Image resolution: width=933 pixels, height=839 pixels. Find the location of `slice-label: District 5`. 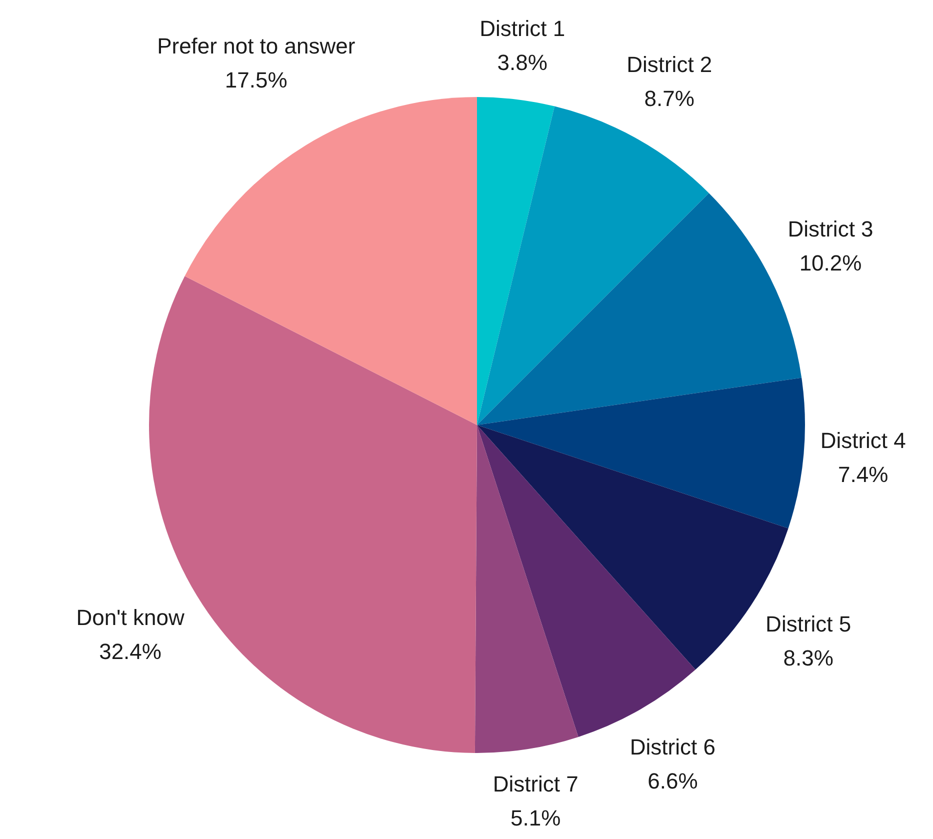

slice-label: District 5 is located at coordinates (809, 624).